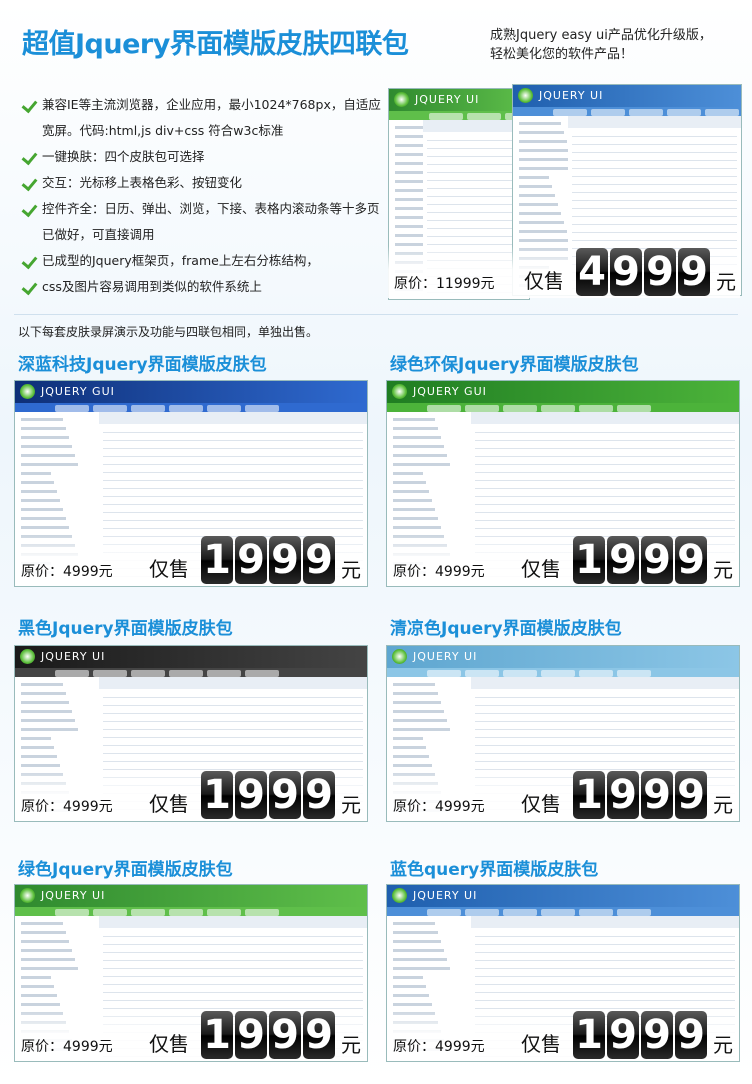 The image size is (752, 1084). What do you see at coordinates (125, 629) in the screenshot?
I see `package-title: 黑色Jquery界面模版皮肤包` at bounding box center [125, 629].